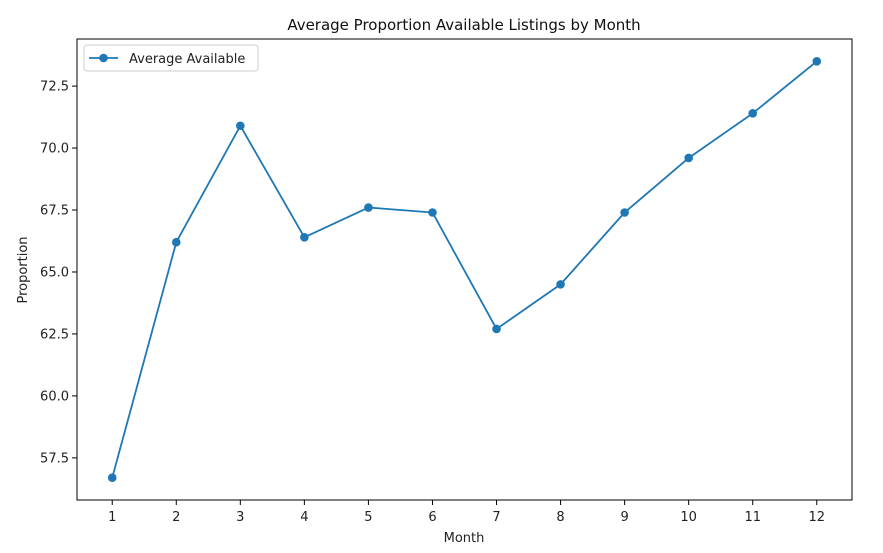 This screenshot has height=553, width=883. I want to click on x-tick-label: 5, so click(368, 517).